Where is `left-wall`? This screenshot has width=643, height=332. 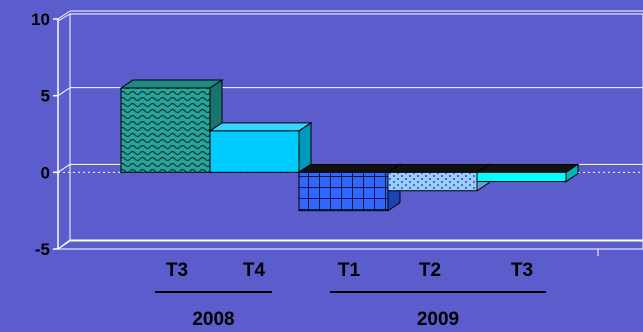
left-wall is located at coordinates (64, 131).